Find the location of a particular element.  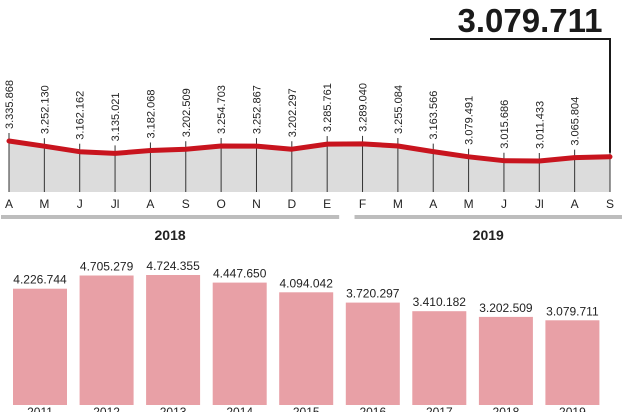

month-tick-label: N is located at coordinates (256, 204).